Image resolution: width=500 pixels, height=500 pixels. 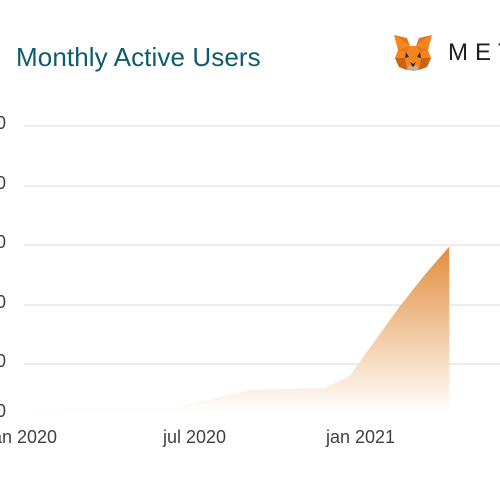 What do you see at coordinates (474, 52) in the screenshot?
I see `brand-text: MET` at bounding box center [474, 52].